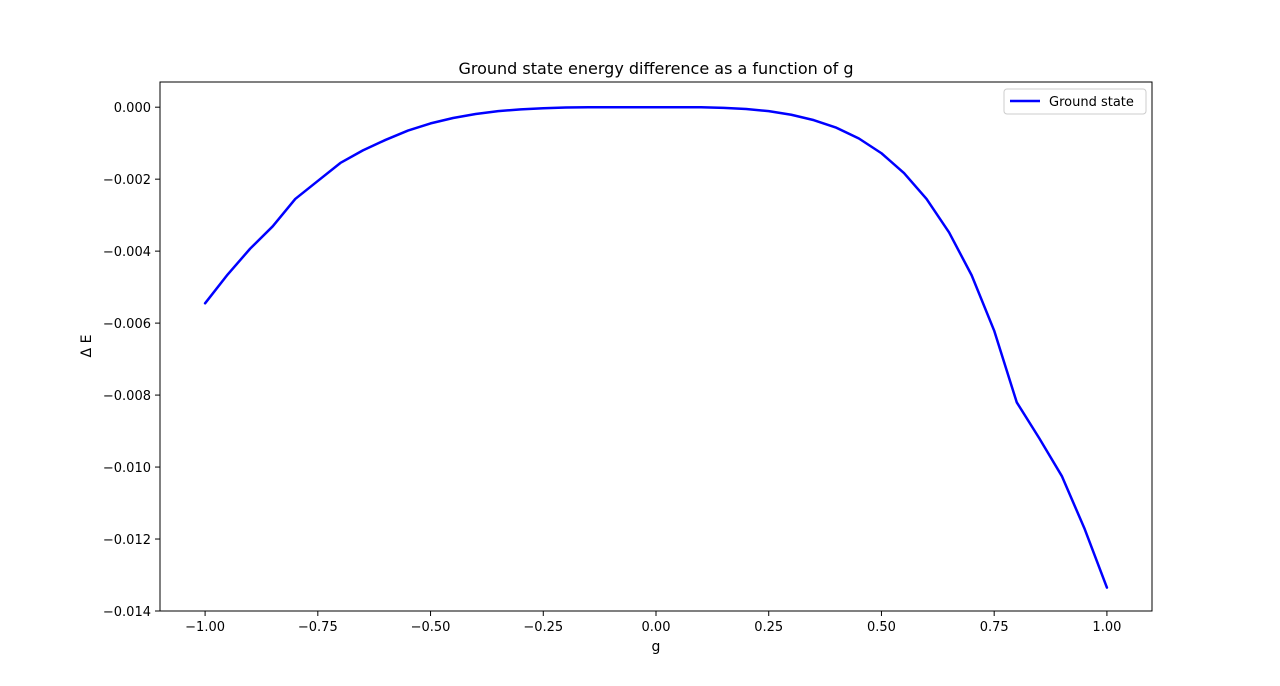 The height and width of the screenshot is (686, 1280). I want to click on y-tick-label: −0.012, so click(127, 540).